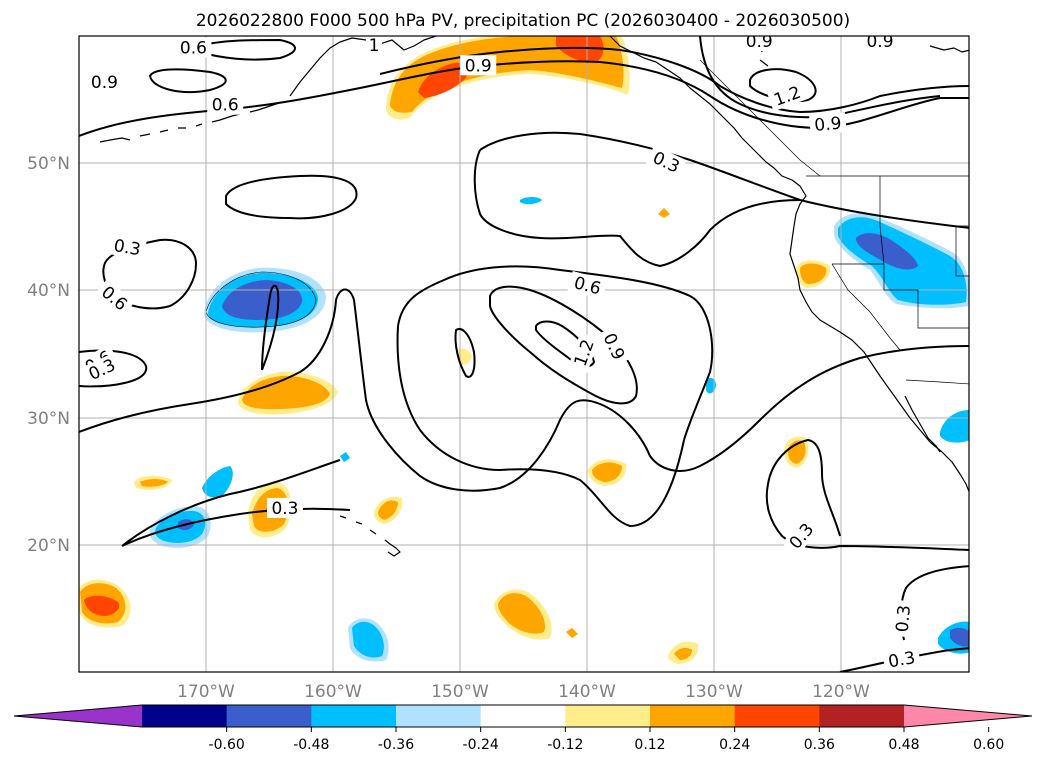  What do you see at coordinates (48, 546) in the screenshot?
I see `lat-label-20n: 20°N` at bounding box center [48, 546].